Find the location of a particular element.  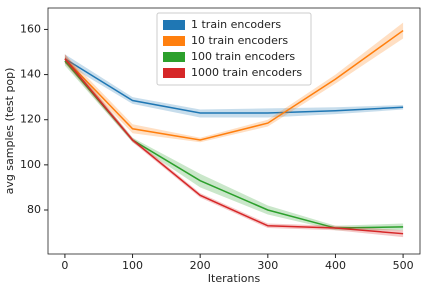

legend-label: 1000 train encoders is located at coordinates (246, 72).